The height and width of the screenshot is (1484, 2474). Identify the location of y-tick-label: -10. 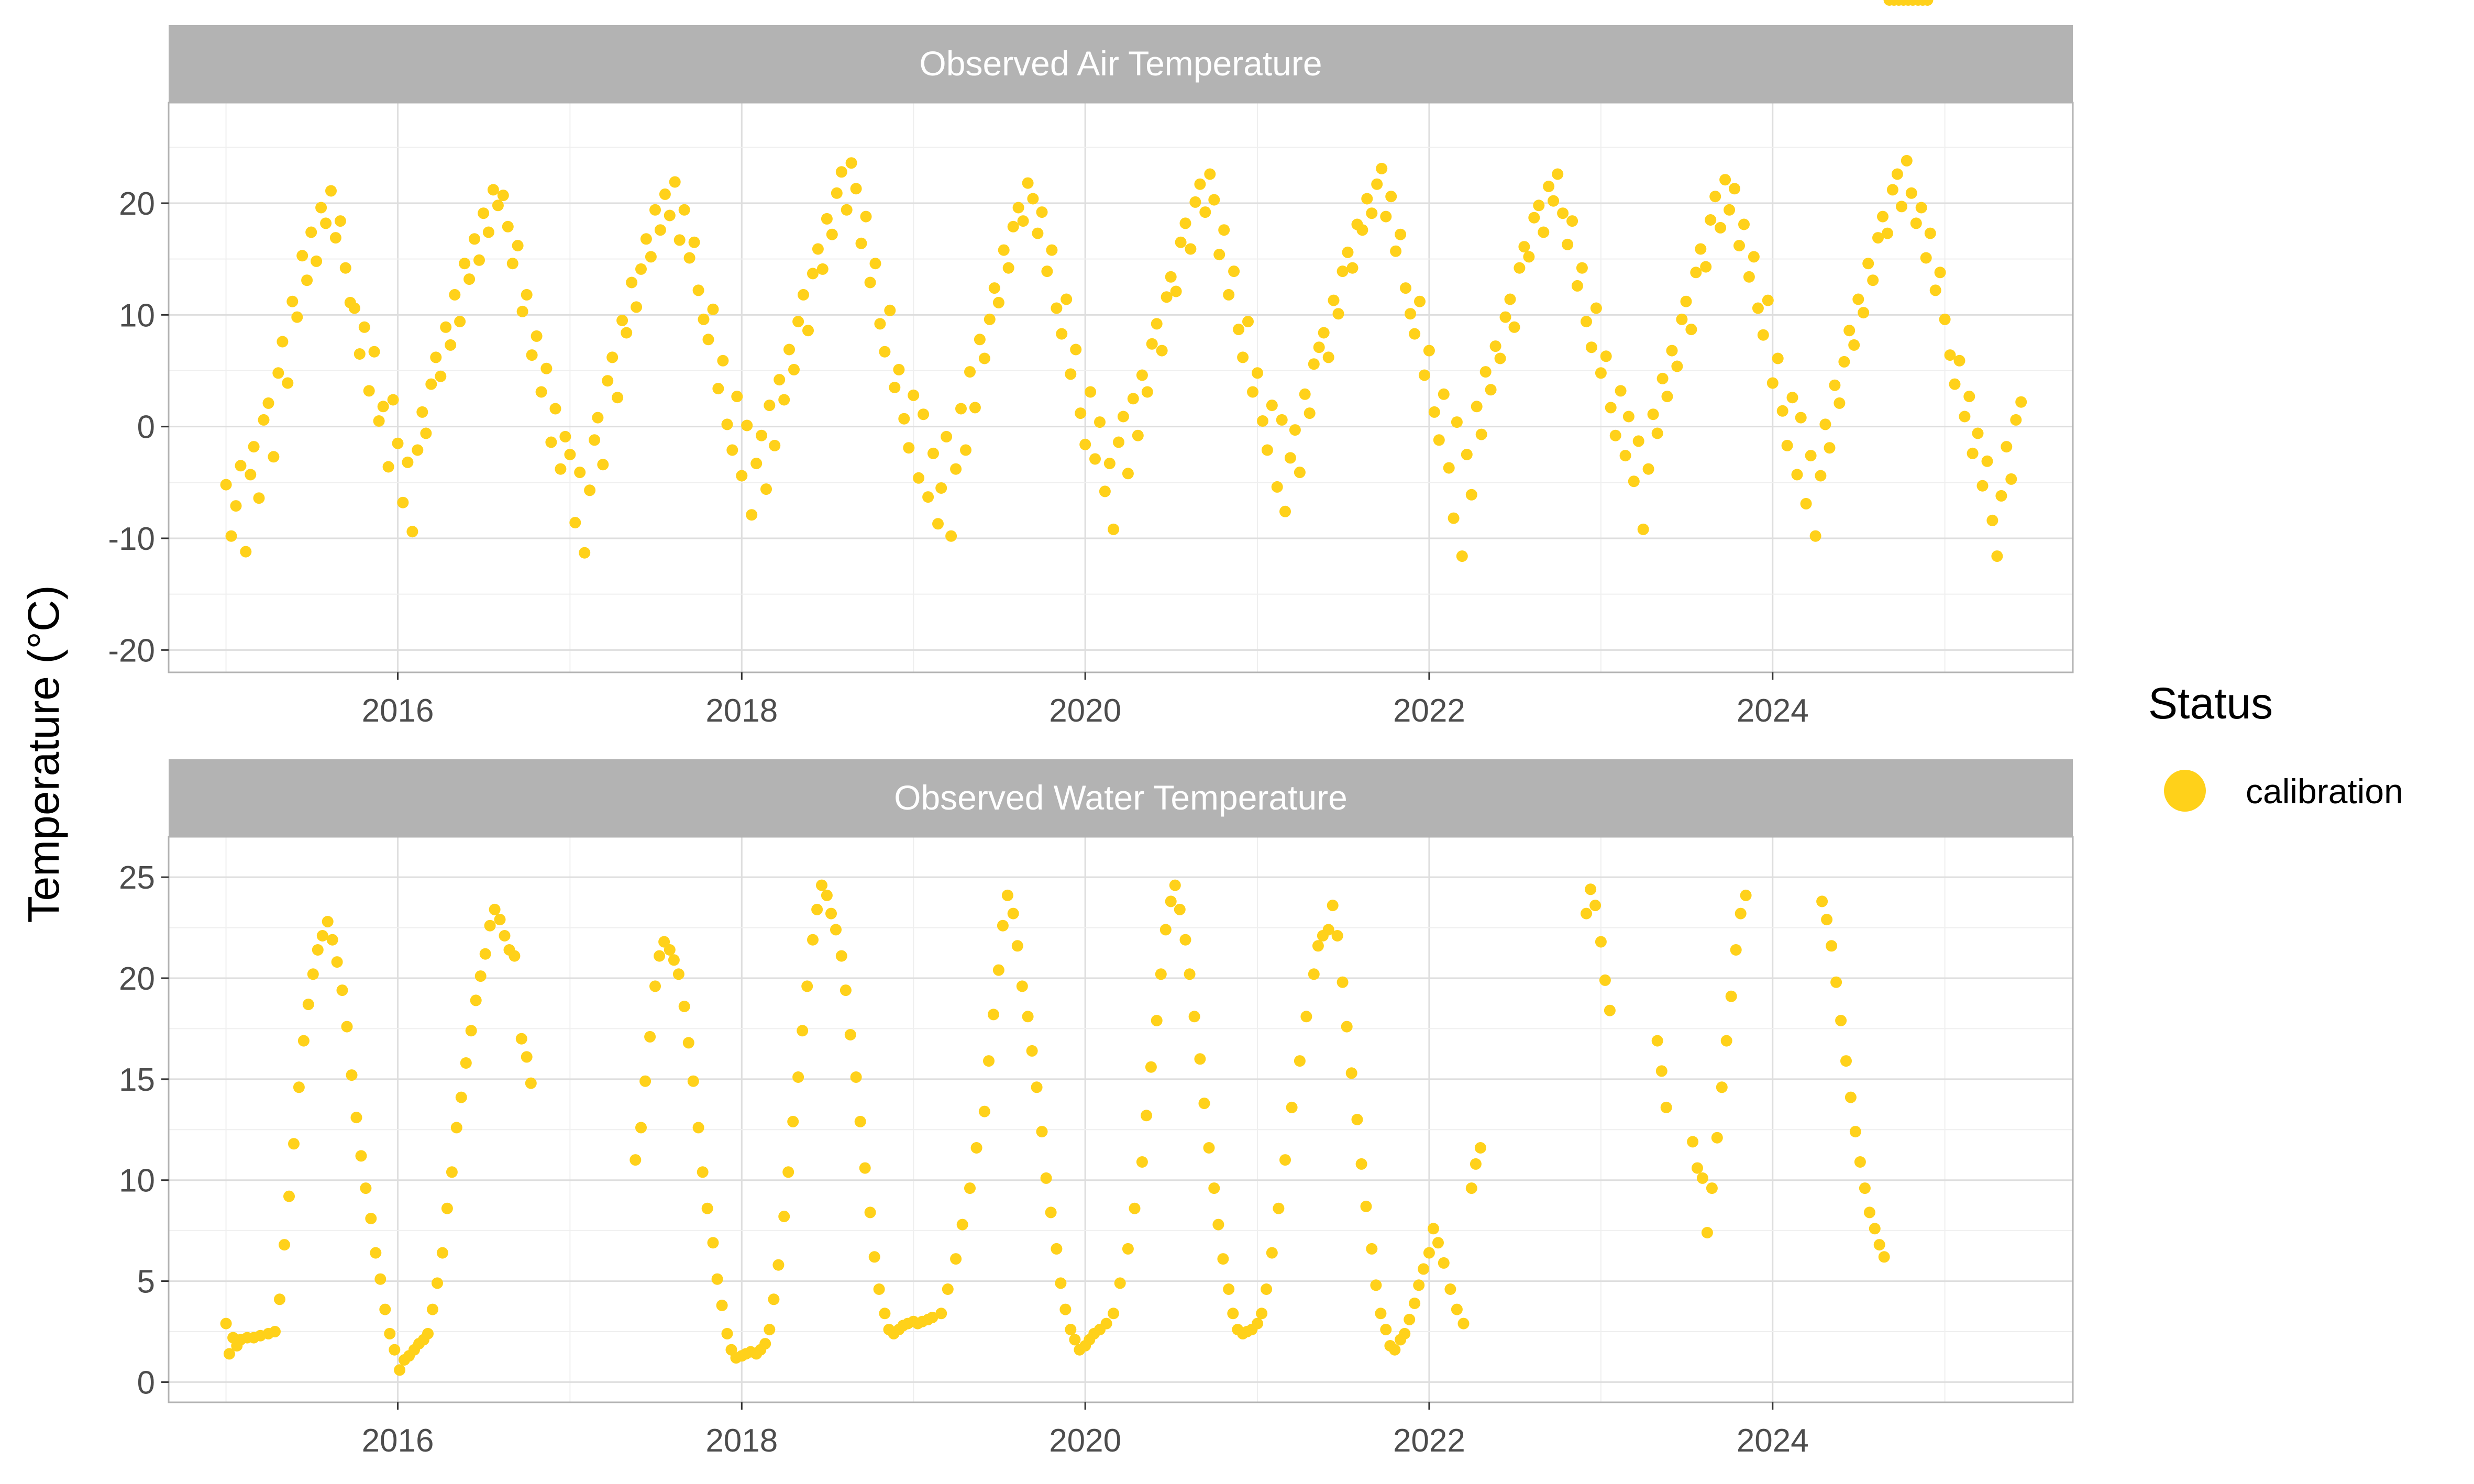
(131, 539).